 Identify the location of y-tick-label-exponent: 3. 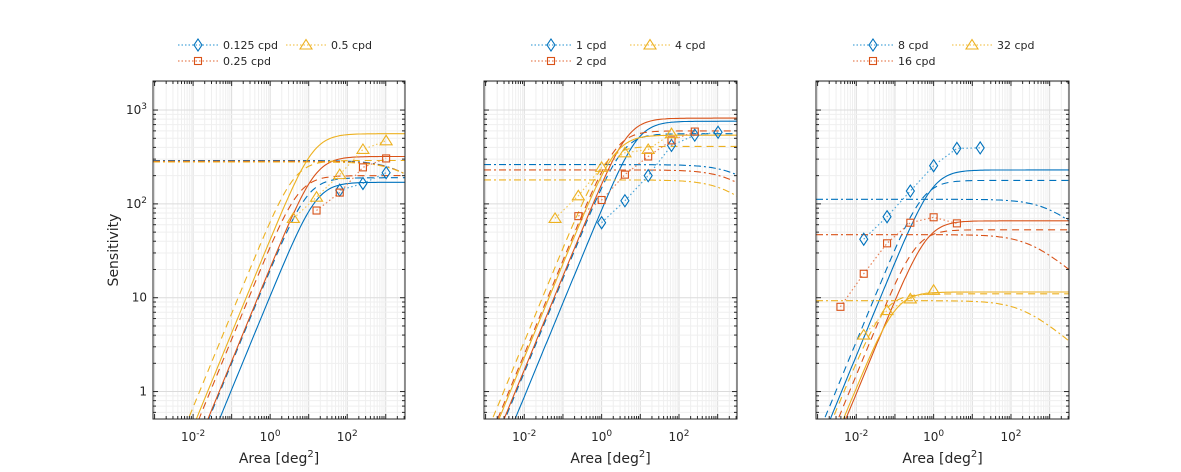
(144, 107).